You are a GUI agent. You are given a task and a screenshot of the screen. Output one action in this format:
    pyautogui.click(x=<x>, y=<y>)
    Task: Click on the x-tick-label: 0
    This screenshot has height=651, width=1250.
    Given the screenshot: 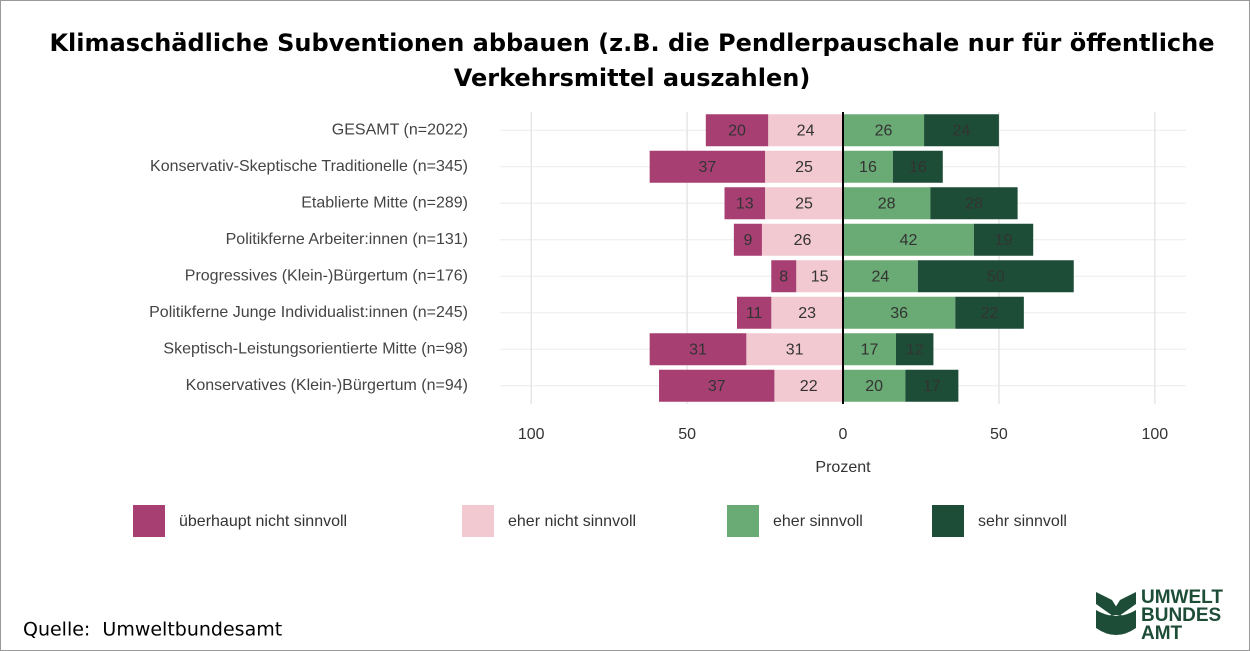 What is the action you would take?
    pyautogui.click(x=843, y=434)
    